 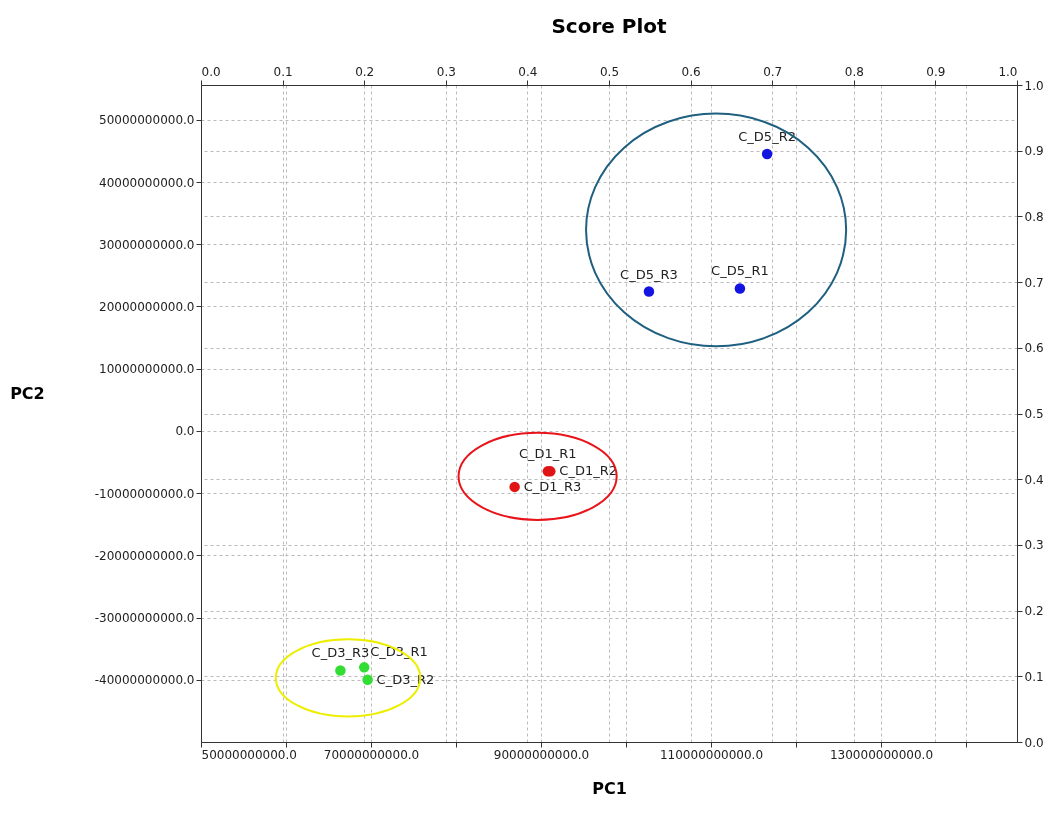 What do you see at coordinates (1034, 742) in the screenshot?
I see `y2-tick-label: 0.0` at bounding box center [1034, 742].